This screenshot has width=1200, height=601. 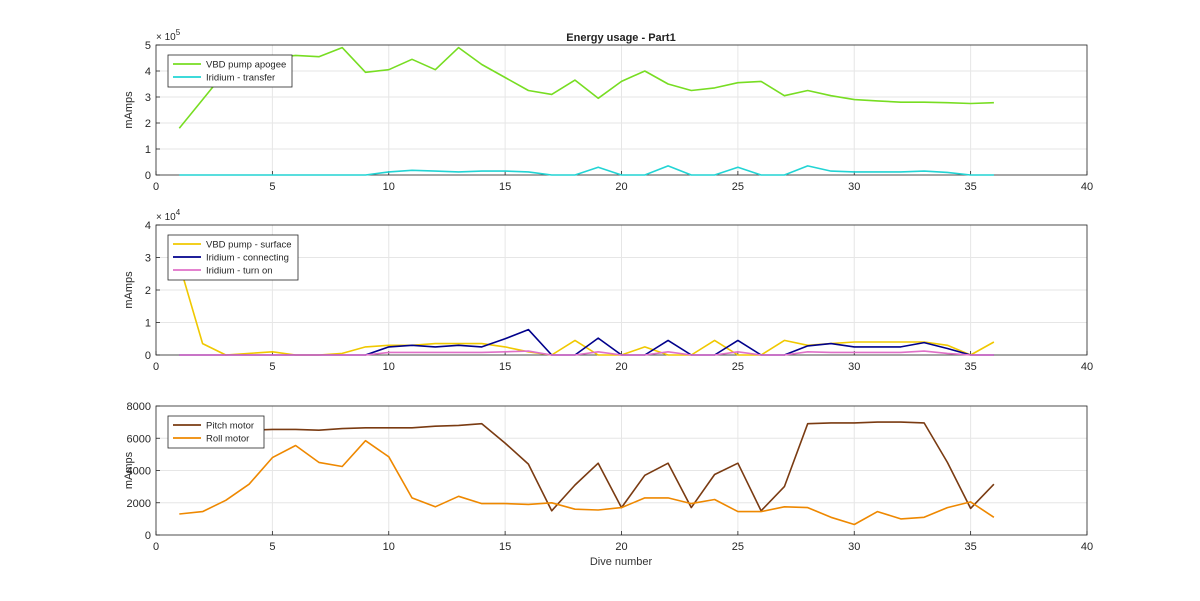 I want to click on legend-label: Iridium - transfer, so click(x=240, y=78).